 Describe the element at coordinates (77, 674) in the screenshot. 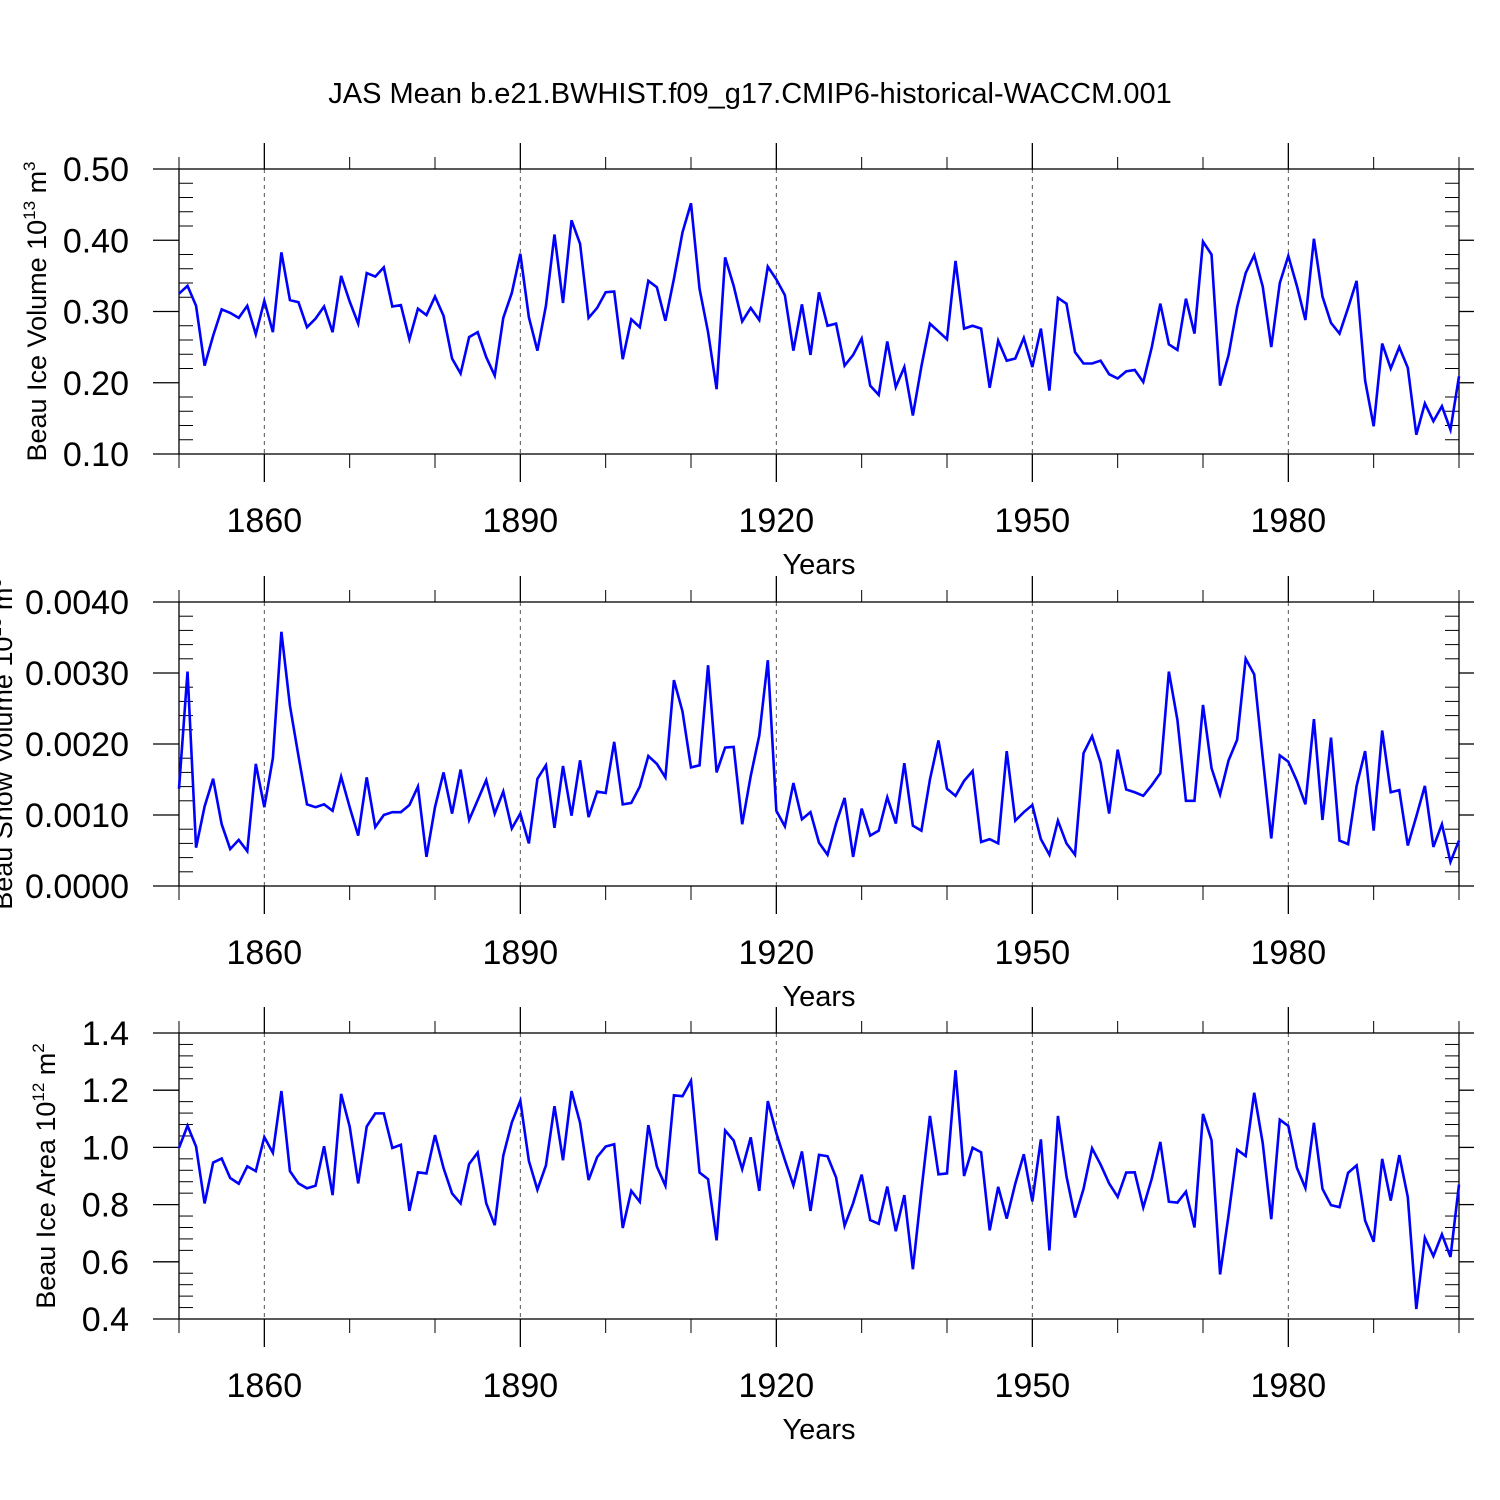

I see `y-tick-label: 0.0030` at that location.